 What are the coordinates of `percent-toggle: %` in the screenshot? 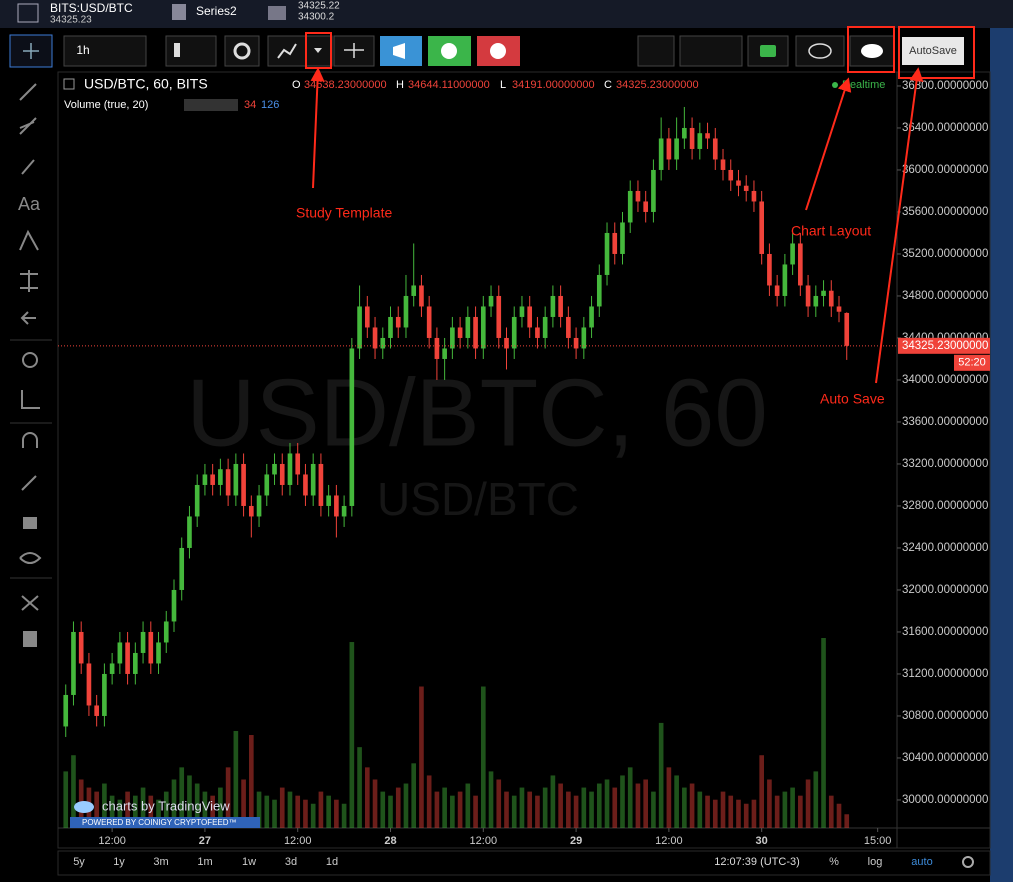 It's located at (834, 862).